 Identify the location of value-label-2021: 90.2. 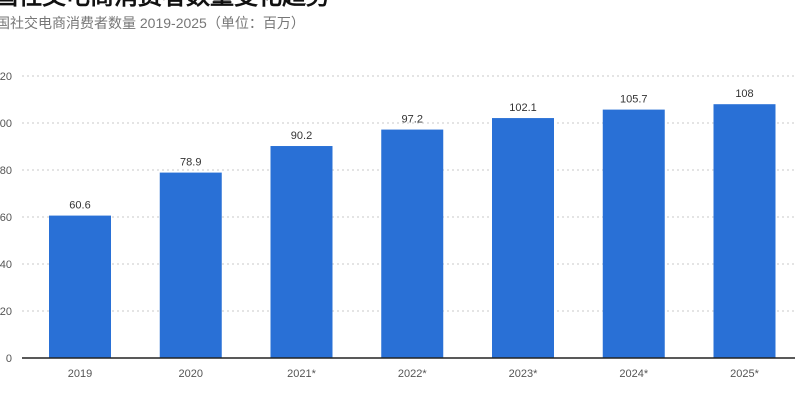
(301, 136).